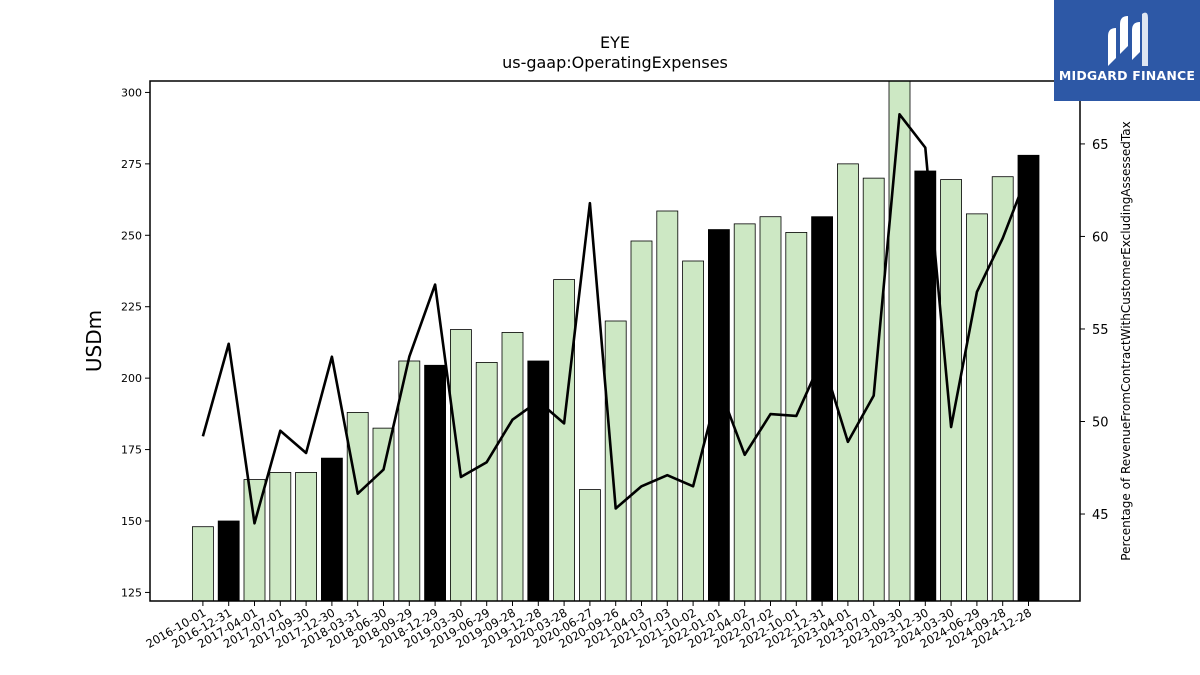 The width and height of the screenshot is (1200, 675). What do you see at coordinates (131, 164) in the screenshot?
I see `y-tick-label-left: 275` at bounding box center [131, 164].